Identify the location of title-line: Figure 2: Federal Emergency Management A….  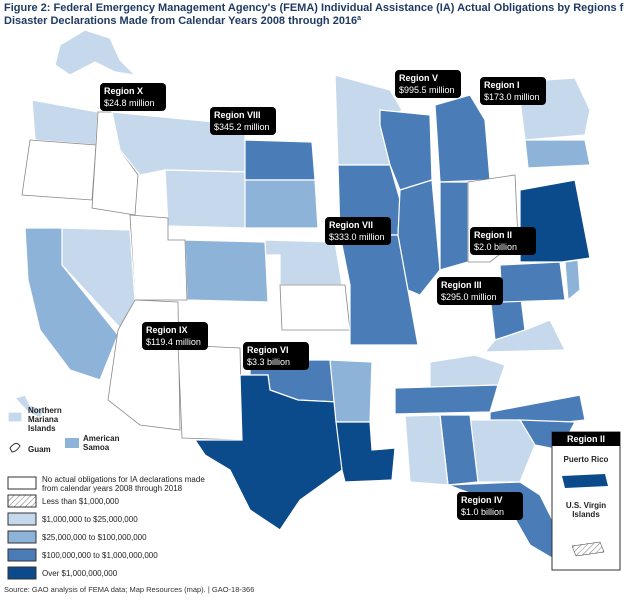
(314, 8).